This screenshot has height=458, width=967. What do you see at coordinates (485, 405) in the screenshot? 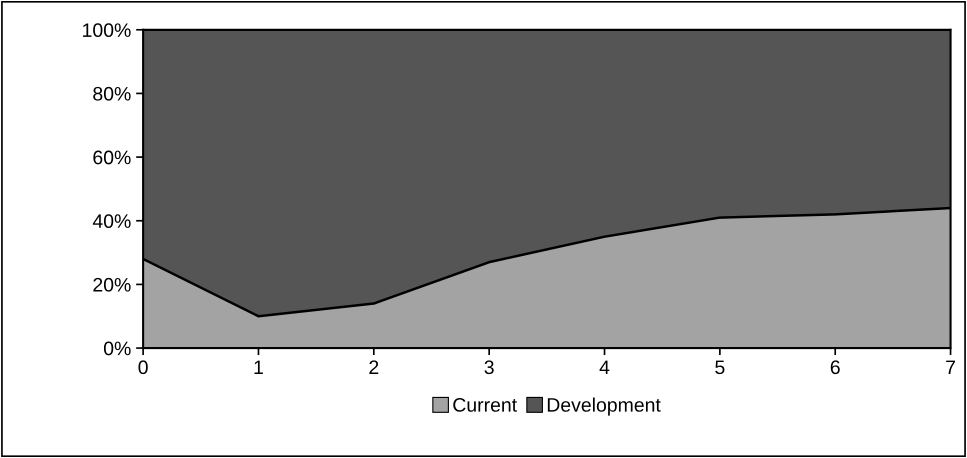
I see `legend-label: Current` at bounding box center [485, 405].